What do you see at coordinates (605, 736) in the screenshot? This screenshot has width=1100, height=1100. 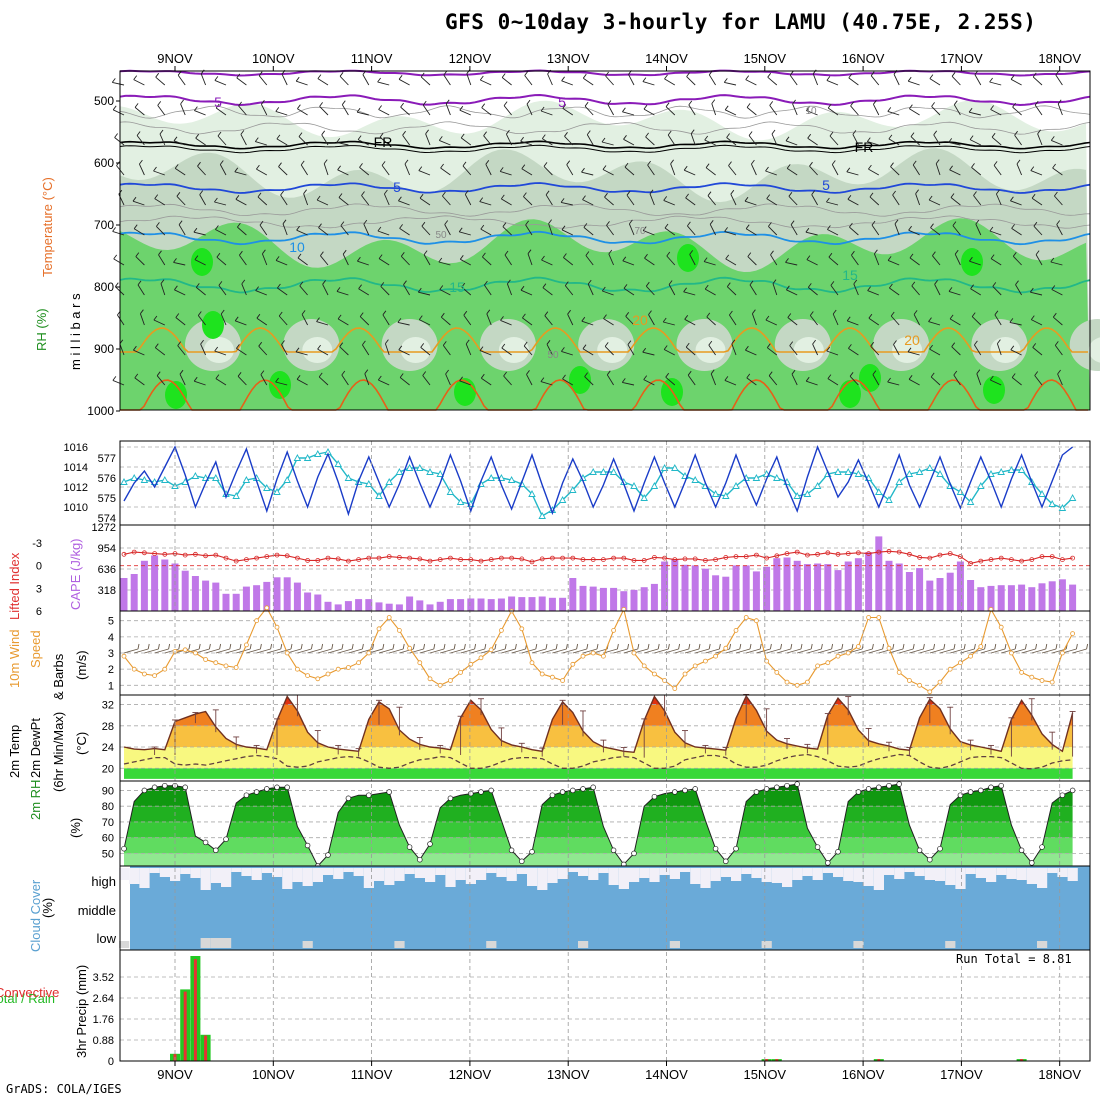 I see `temp2m-panel` at bounding box center [605, 736].